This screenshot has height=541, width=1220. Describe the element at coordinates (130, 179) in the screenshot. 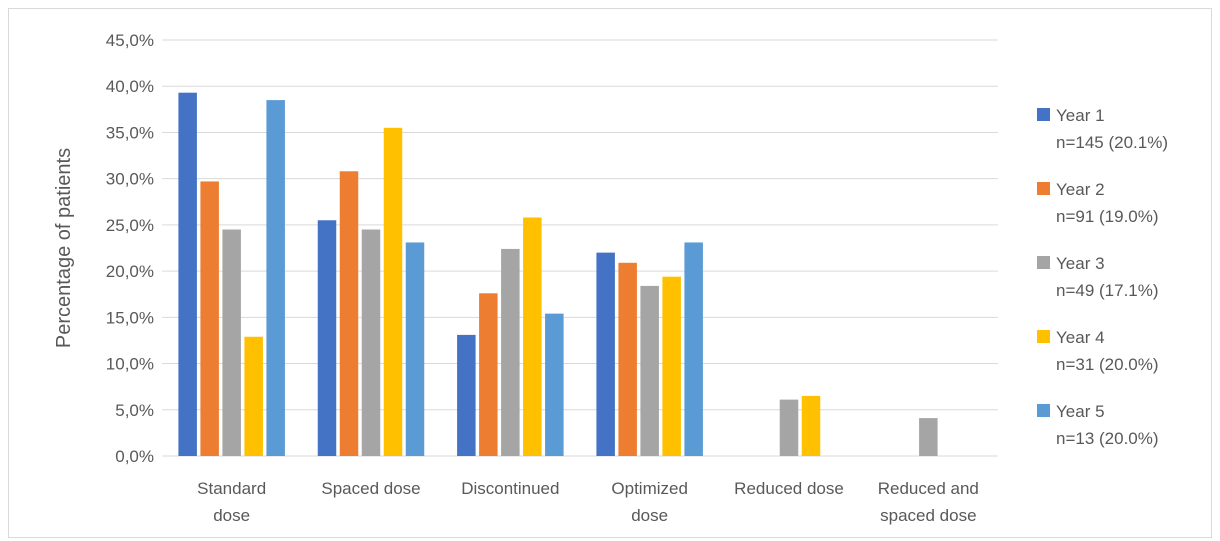

I see `y-tick-label: 30,0%` at that location.